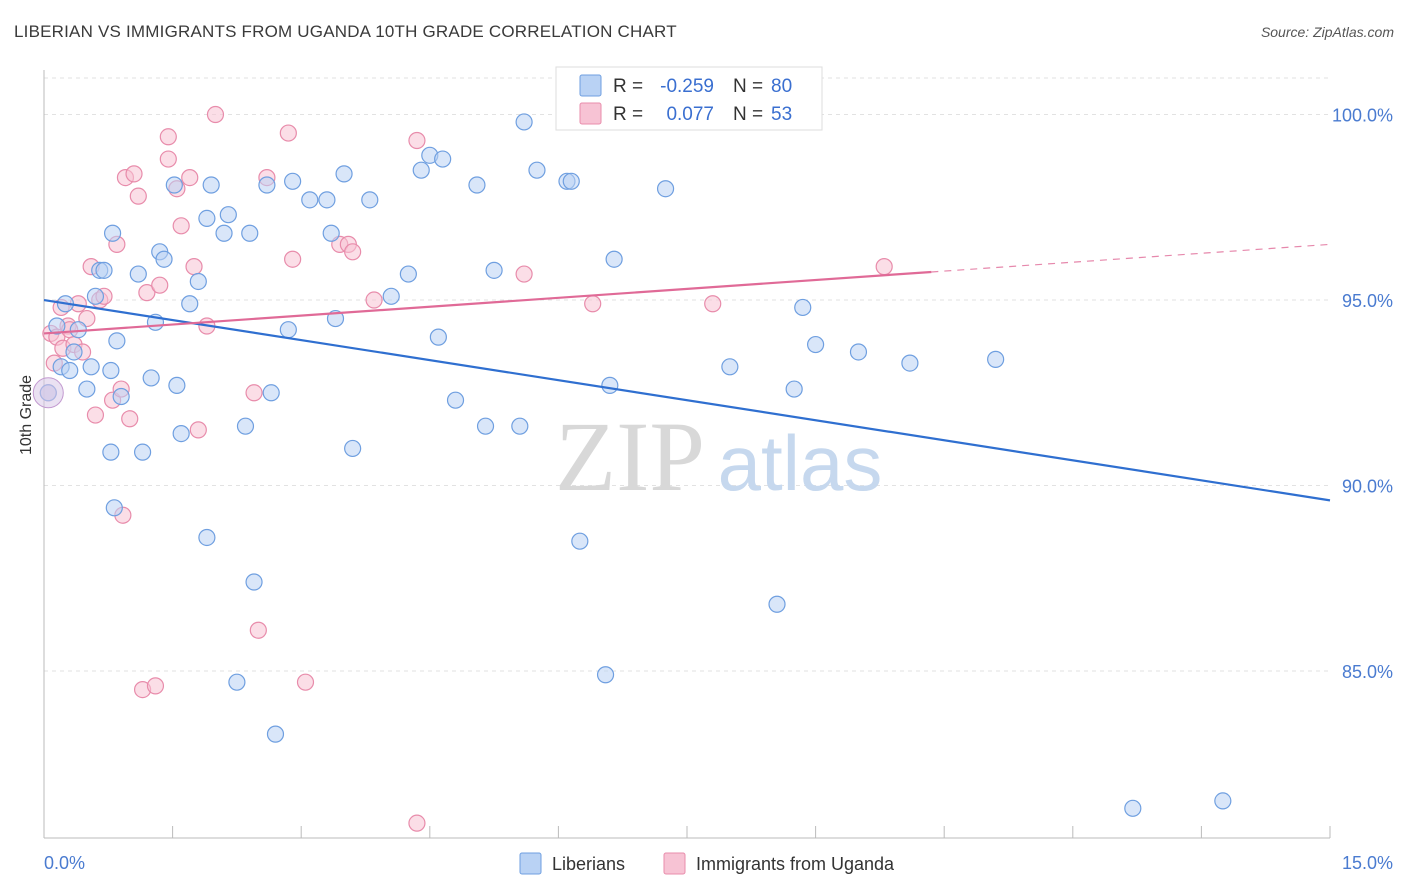 The image size is (1406, 892). Describe the element at coordinates (1362, 116) in the screenshot. I see `y-tick-label: 100.0%` at that location.